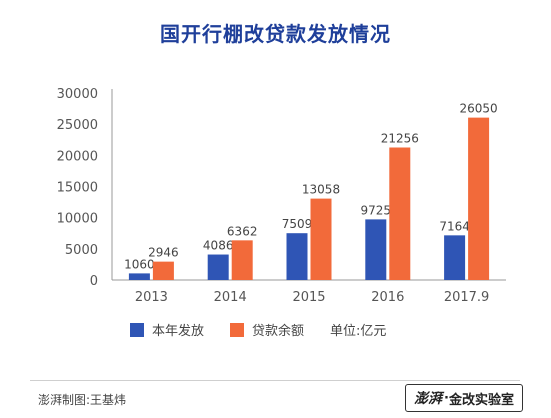  Describe the element at coordinates (230, 297) in the screenshot. I see `x-tick-label-1: 2014` at that location.